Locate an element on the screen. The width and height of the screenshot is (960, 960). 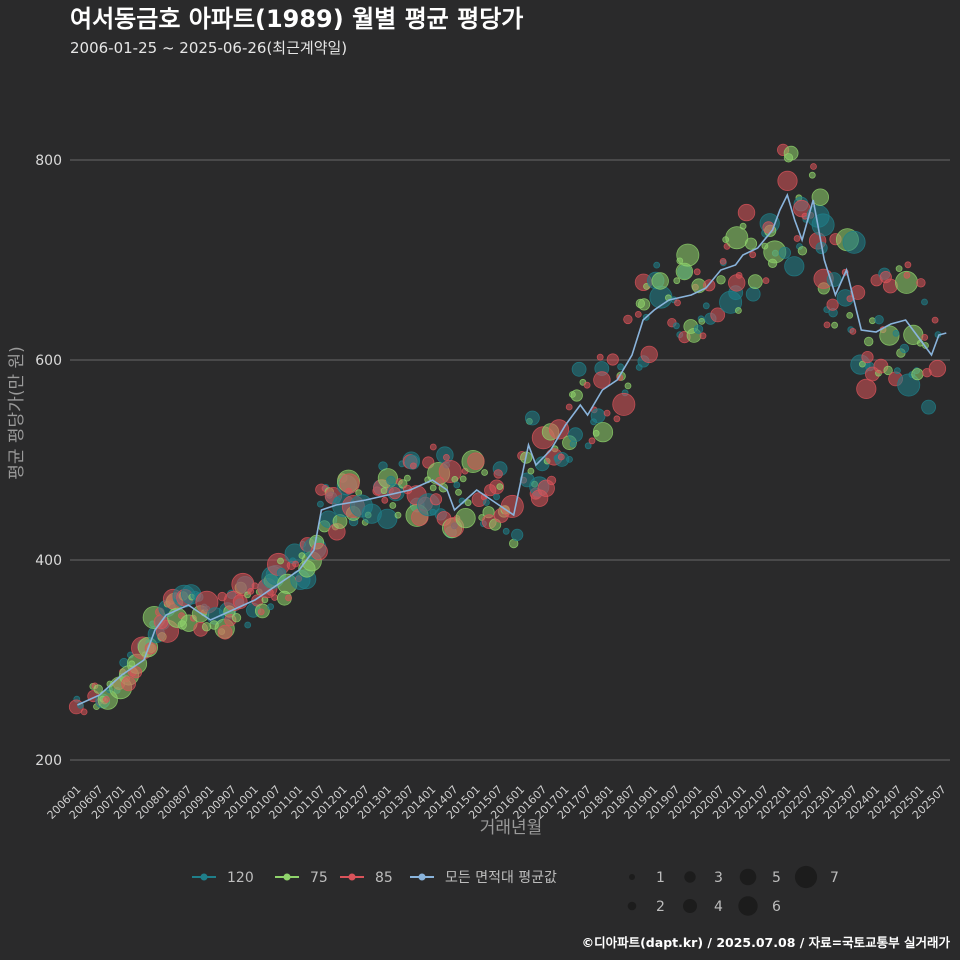
size-legend-label-6: 6 is located at coordinates (776, 907).